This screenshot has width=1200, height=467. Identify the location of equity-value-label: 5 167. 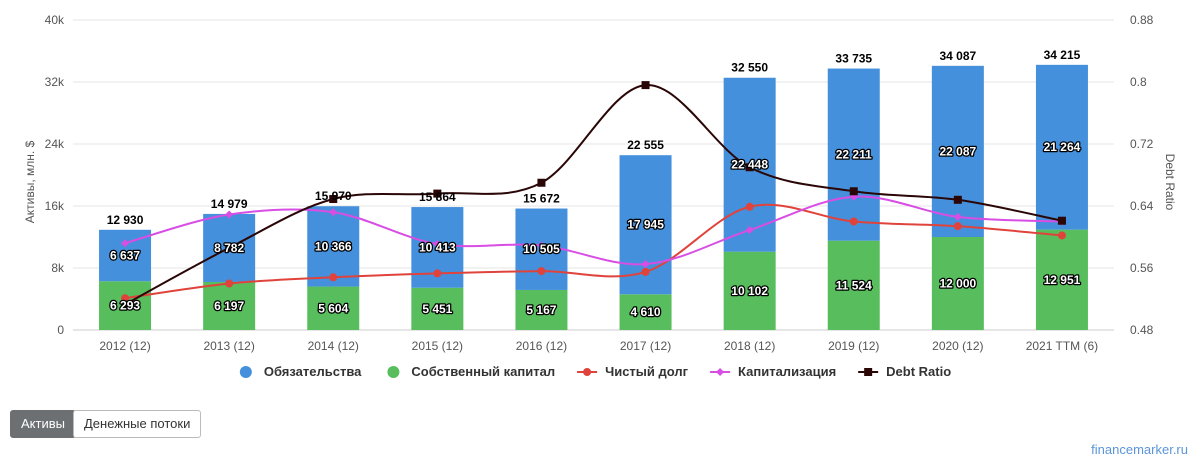
(541, 310).